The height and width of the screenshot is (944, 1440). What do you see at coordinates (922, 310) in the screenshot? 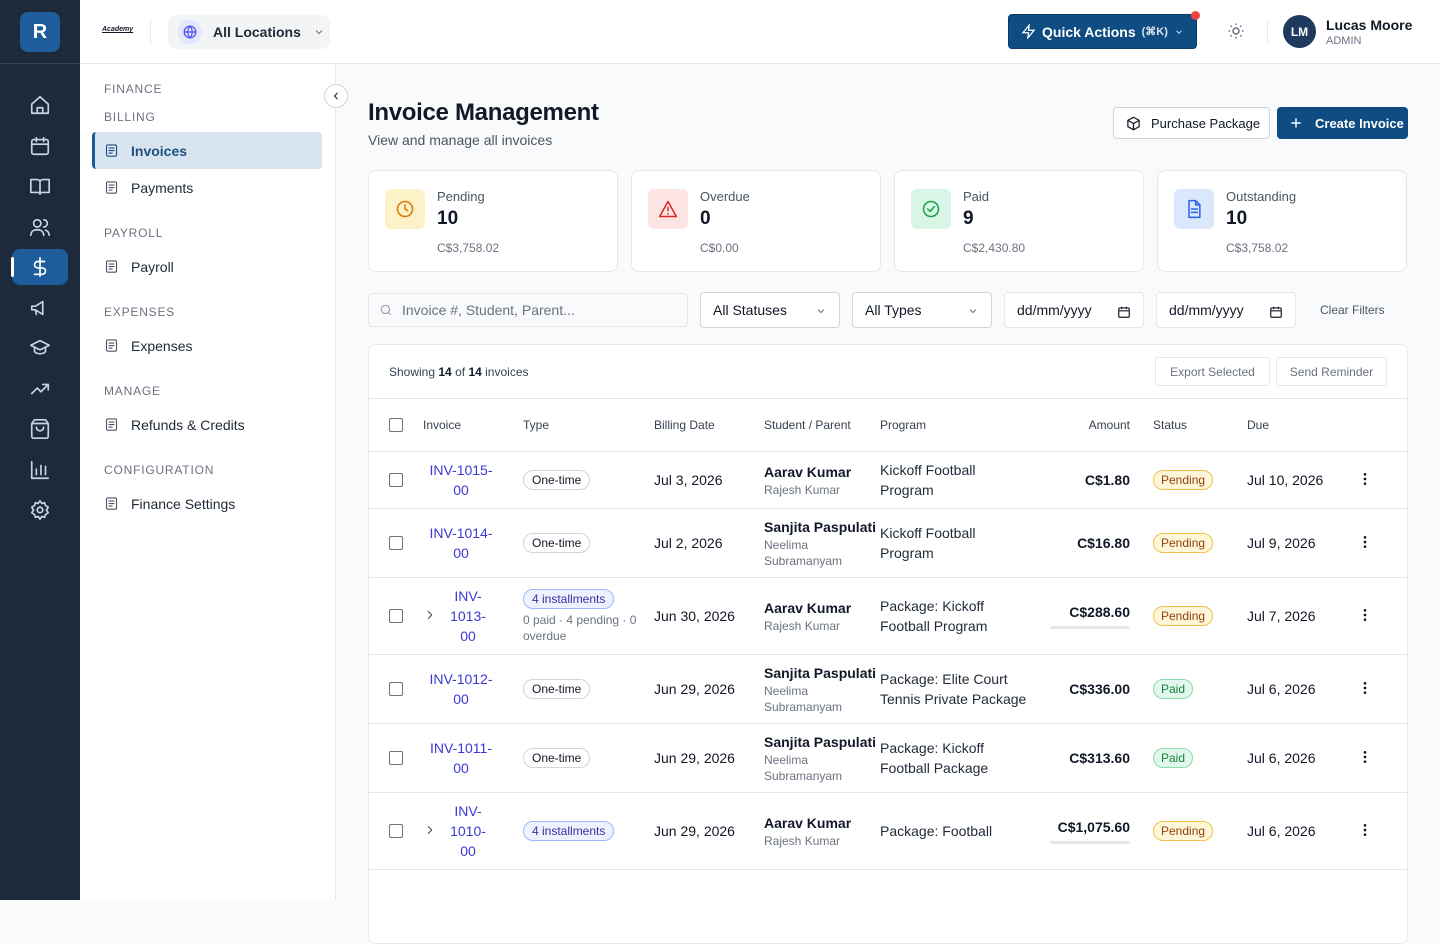
I see `type-filter: All Types` at bounding box center [922, 310].